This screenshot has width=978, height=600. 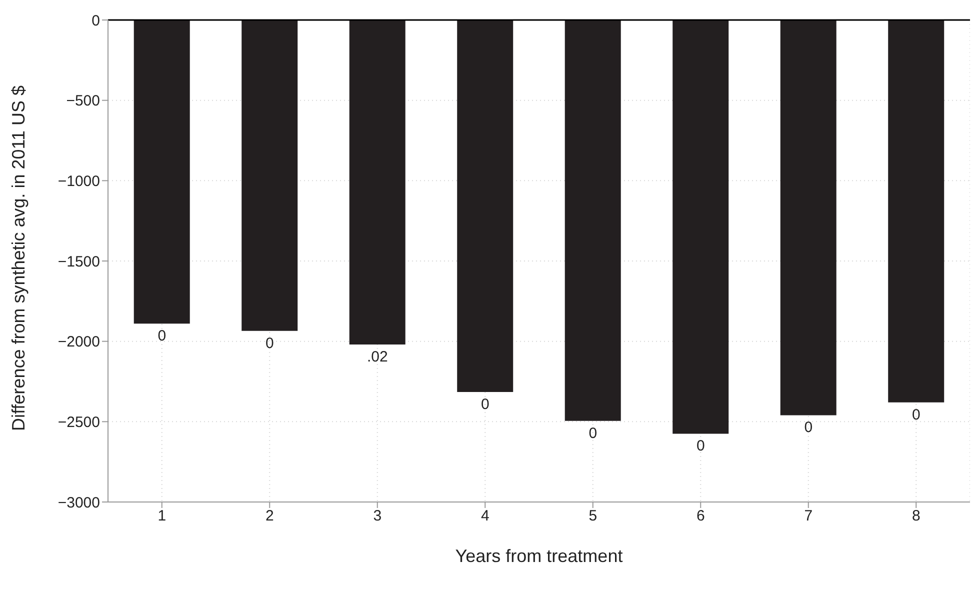 What do you see at coordinates (700, 516) in the screenshot?
I see `x-tick-label: 6` at bounding box center [700, 516].